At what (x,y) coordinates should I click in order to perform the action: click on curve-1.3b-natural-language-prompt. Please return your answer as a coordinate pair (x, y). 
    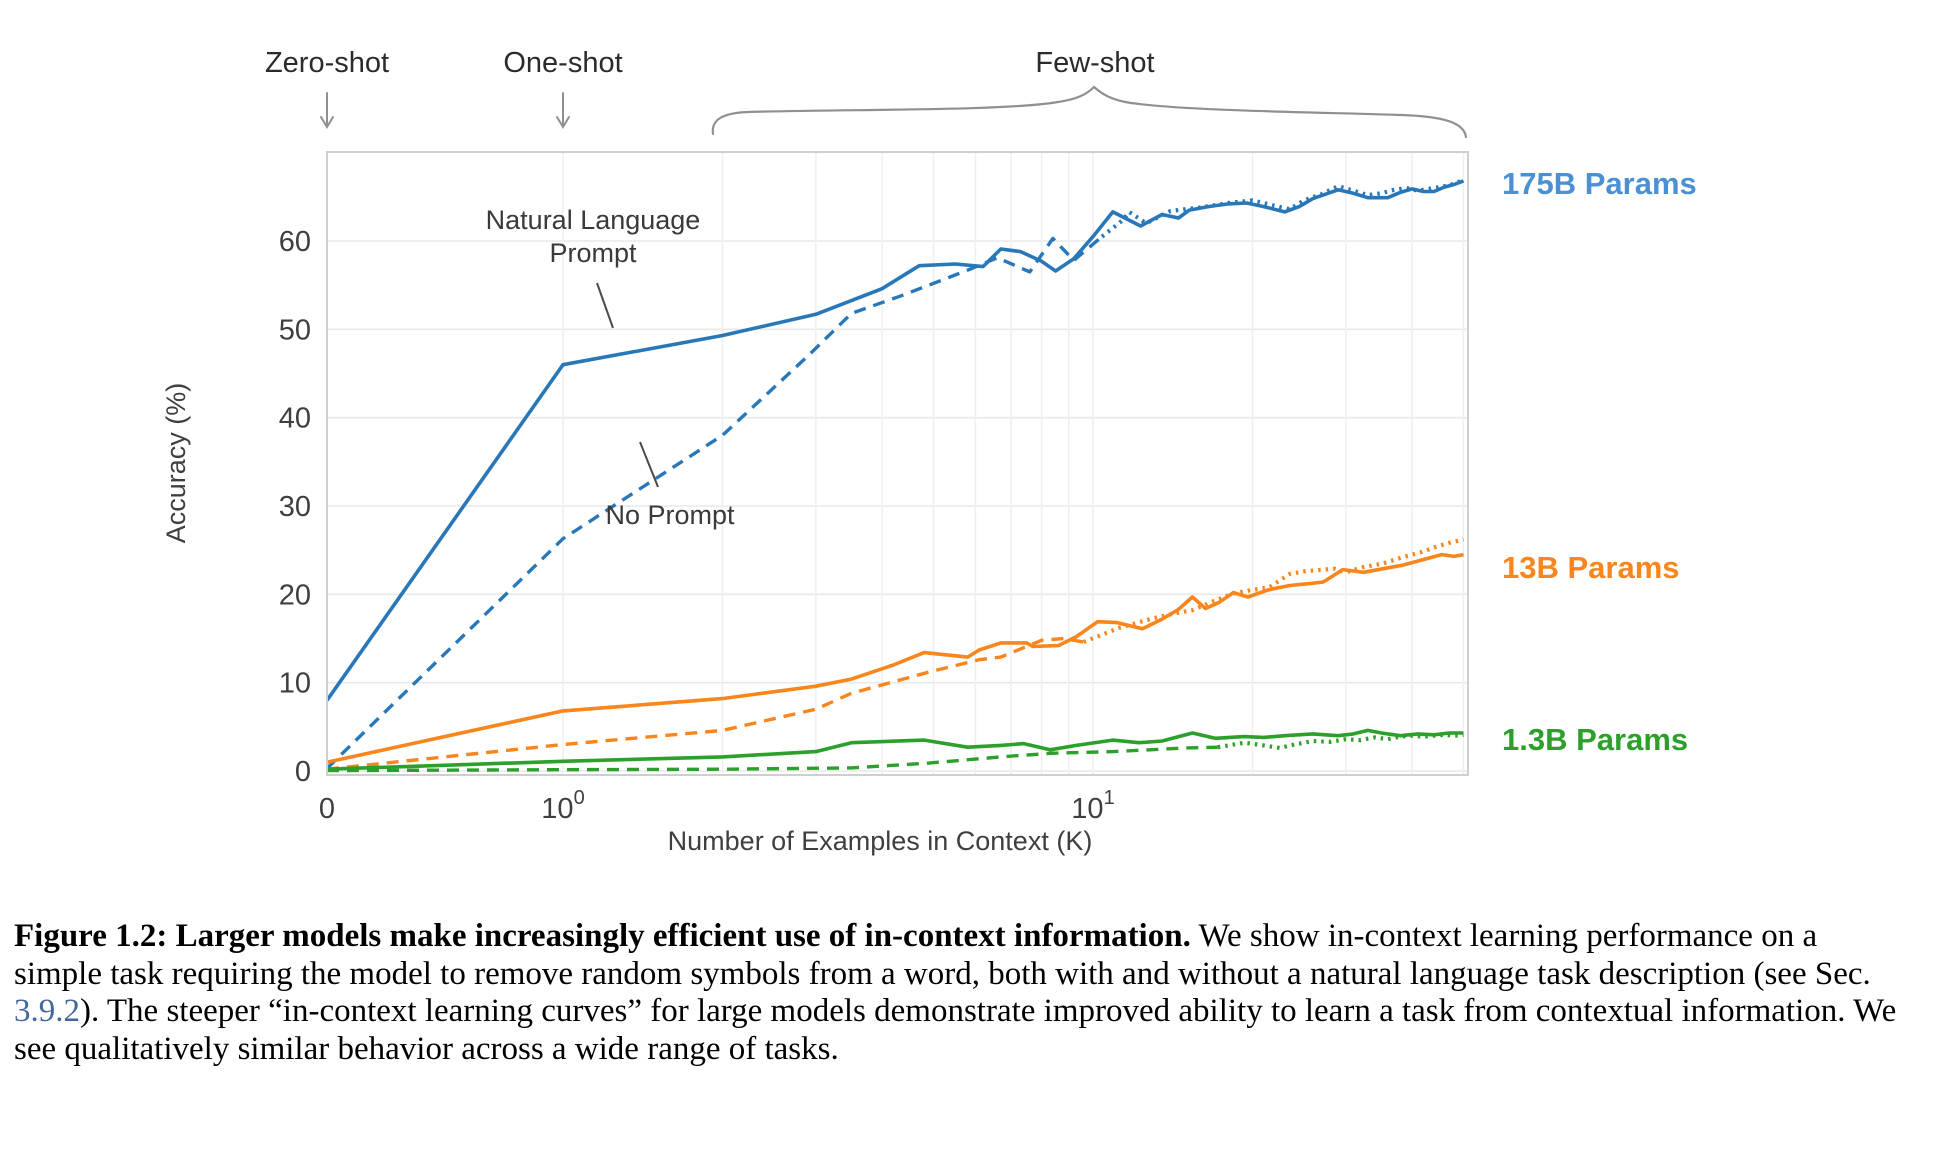
    Looking at the image, I should click on (895, 749).